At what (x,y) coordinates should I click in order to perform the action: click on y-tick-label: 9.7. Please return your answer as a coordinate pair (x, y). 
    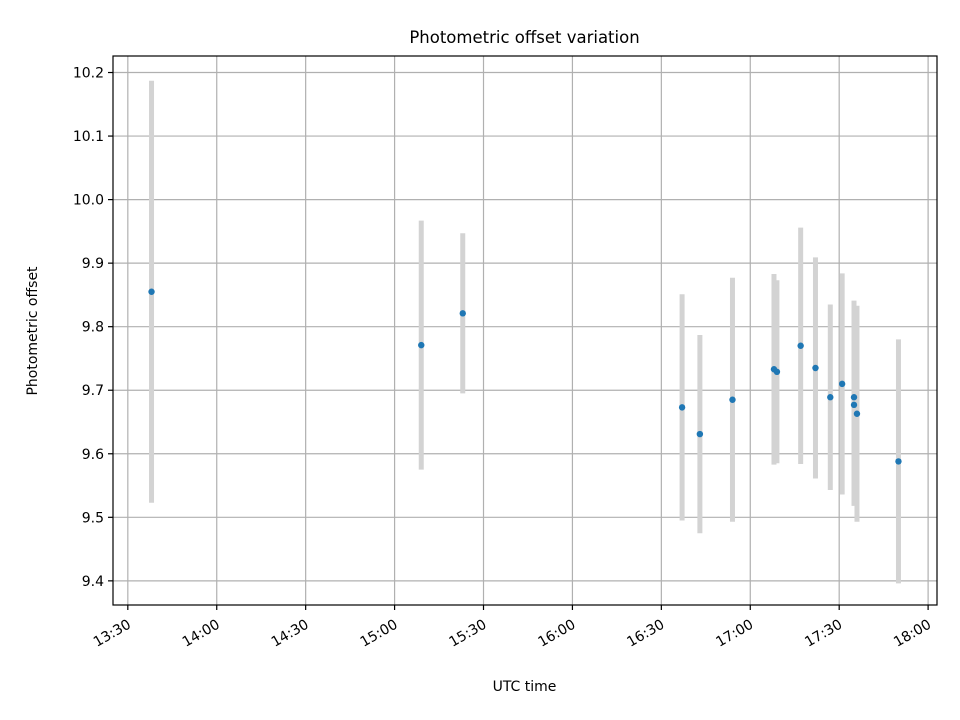
    Looking at the image, I should click on (93, 391).